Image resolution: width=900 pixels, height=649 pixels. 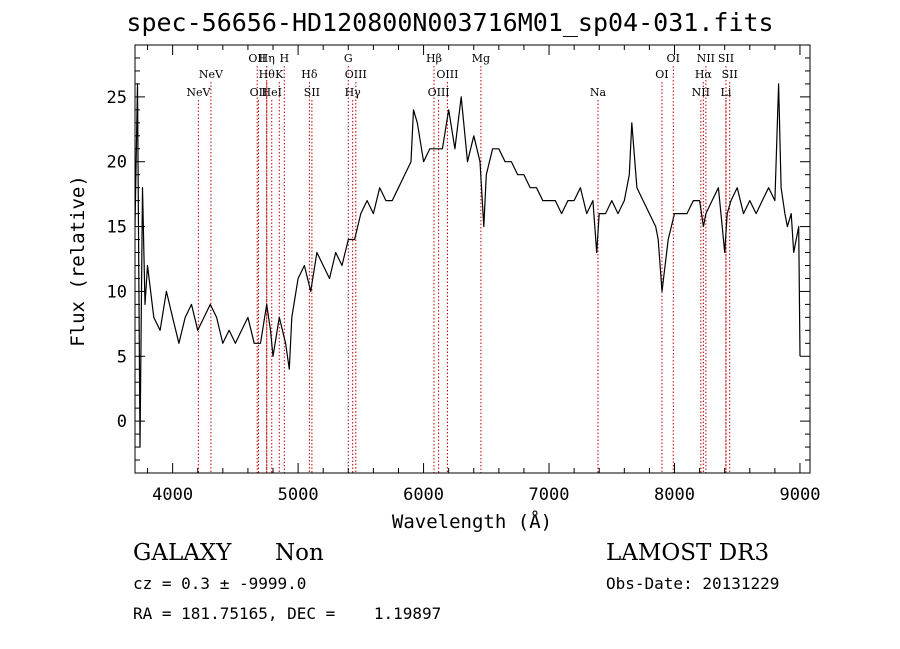 I want to click on line-label-23: NII, so click(x=701, y=92).